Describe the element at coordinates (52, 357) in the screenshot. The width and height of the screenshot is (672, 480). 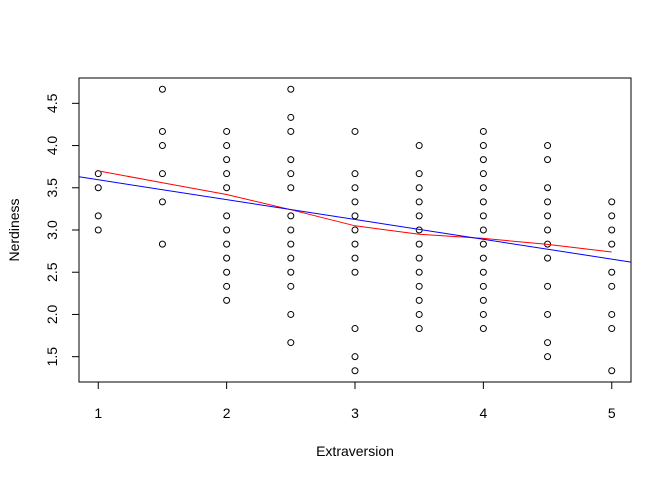
I see `y-tick-label: 1.5` at that location.